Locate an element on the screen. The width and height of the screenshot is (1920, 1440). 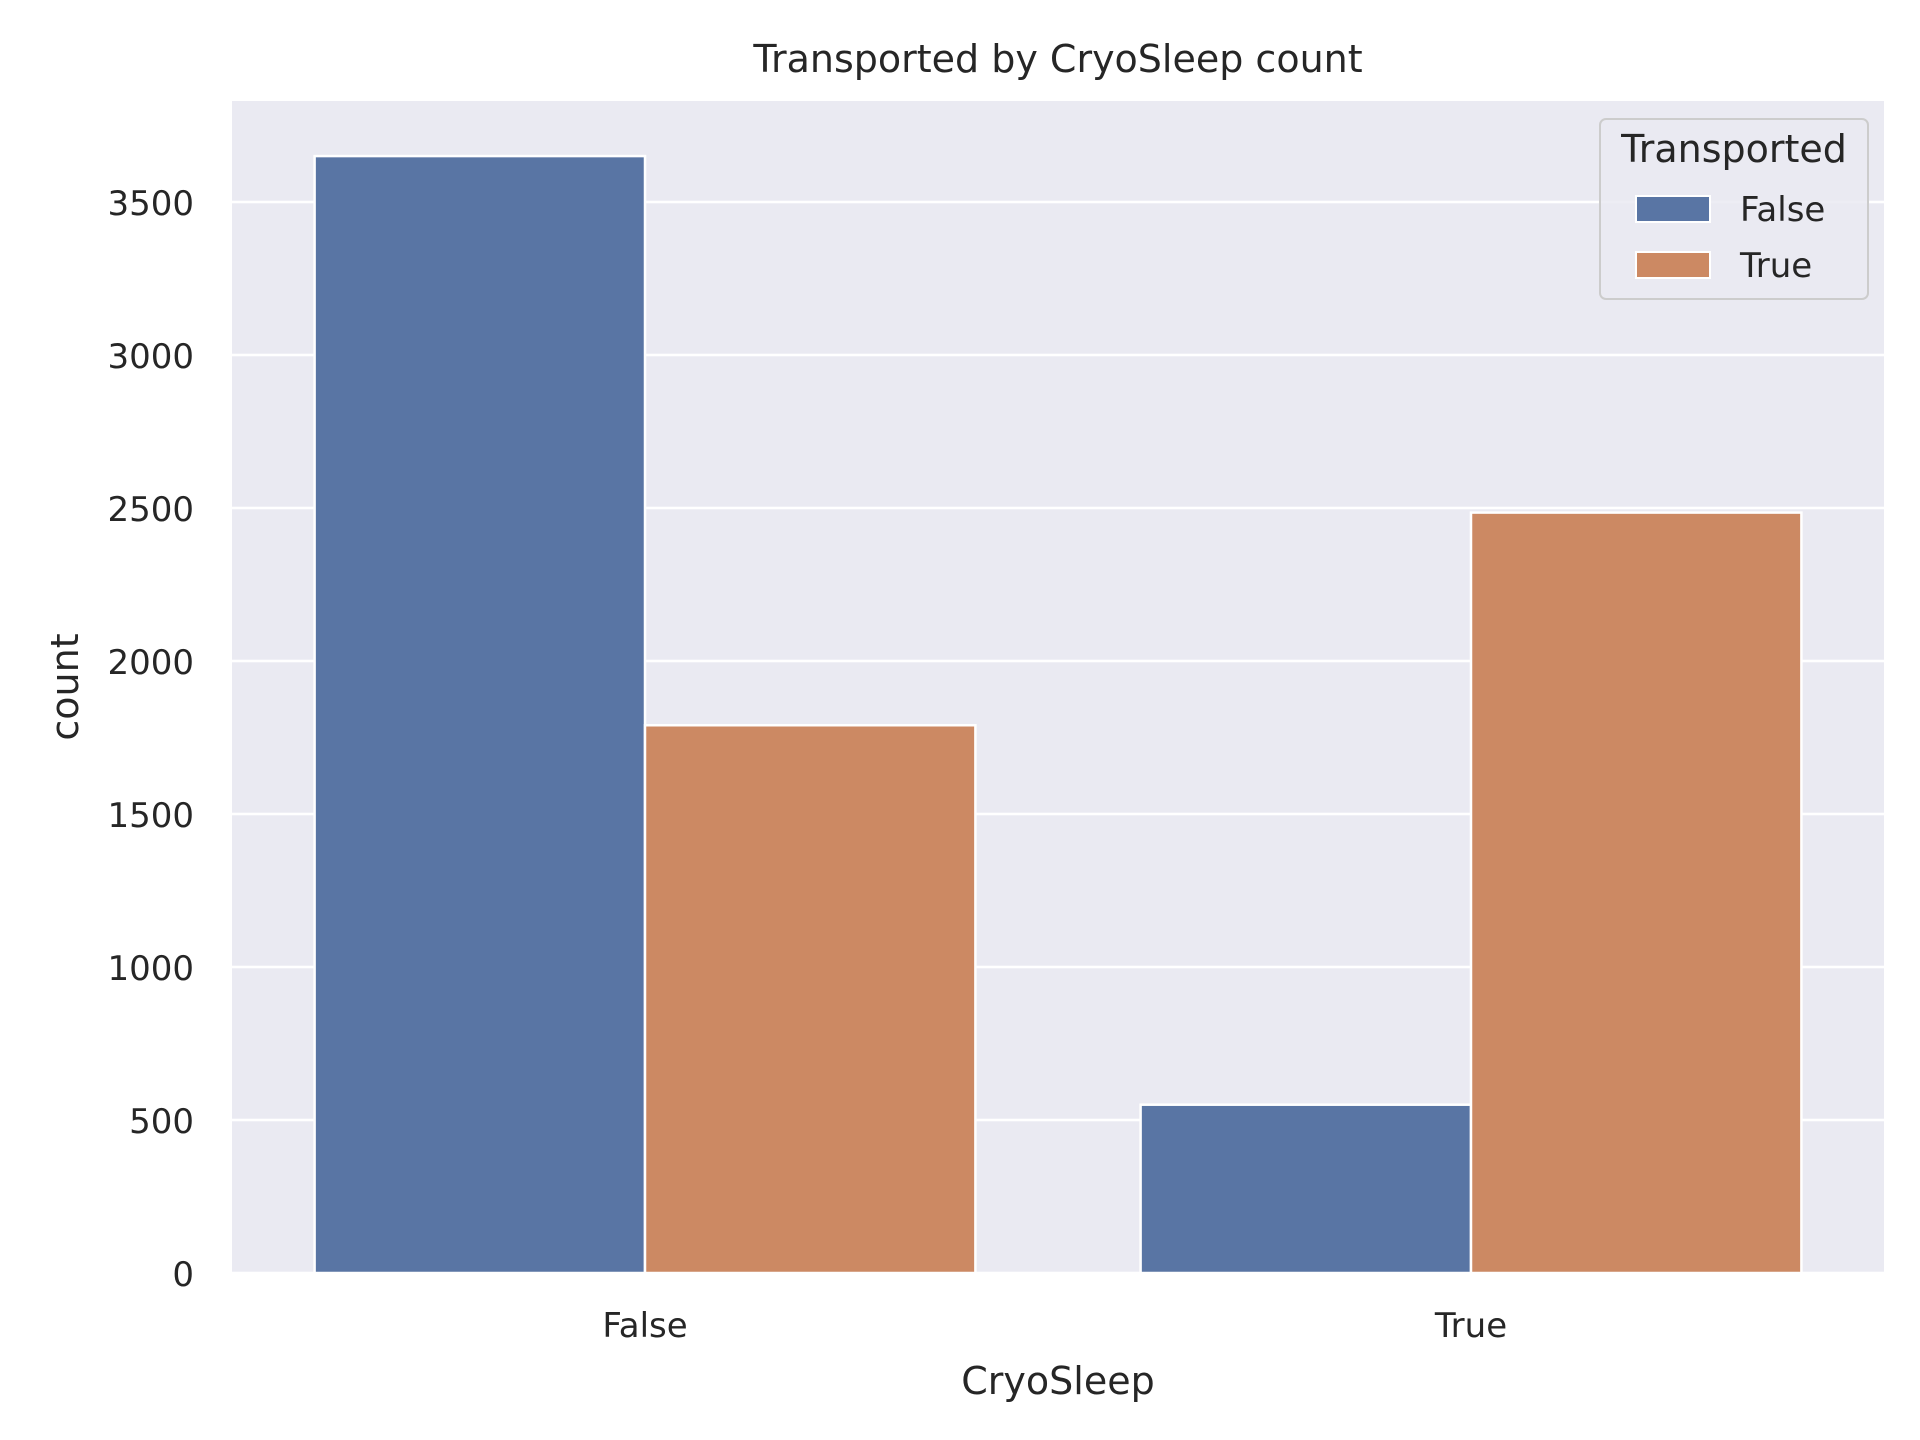
legend-items: False True is located at coordinates (1730, 238).